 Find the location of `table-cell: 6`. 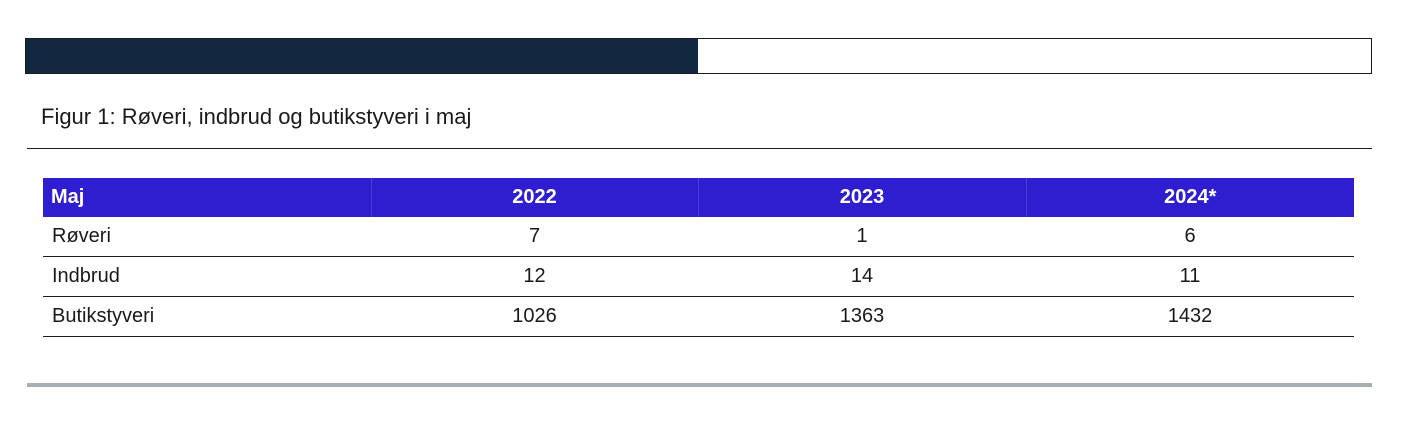

table-cell: 6 is located at coordinates (1190, 237).